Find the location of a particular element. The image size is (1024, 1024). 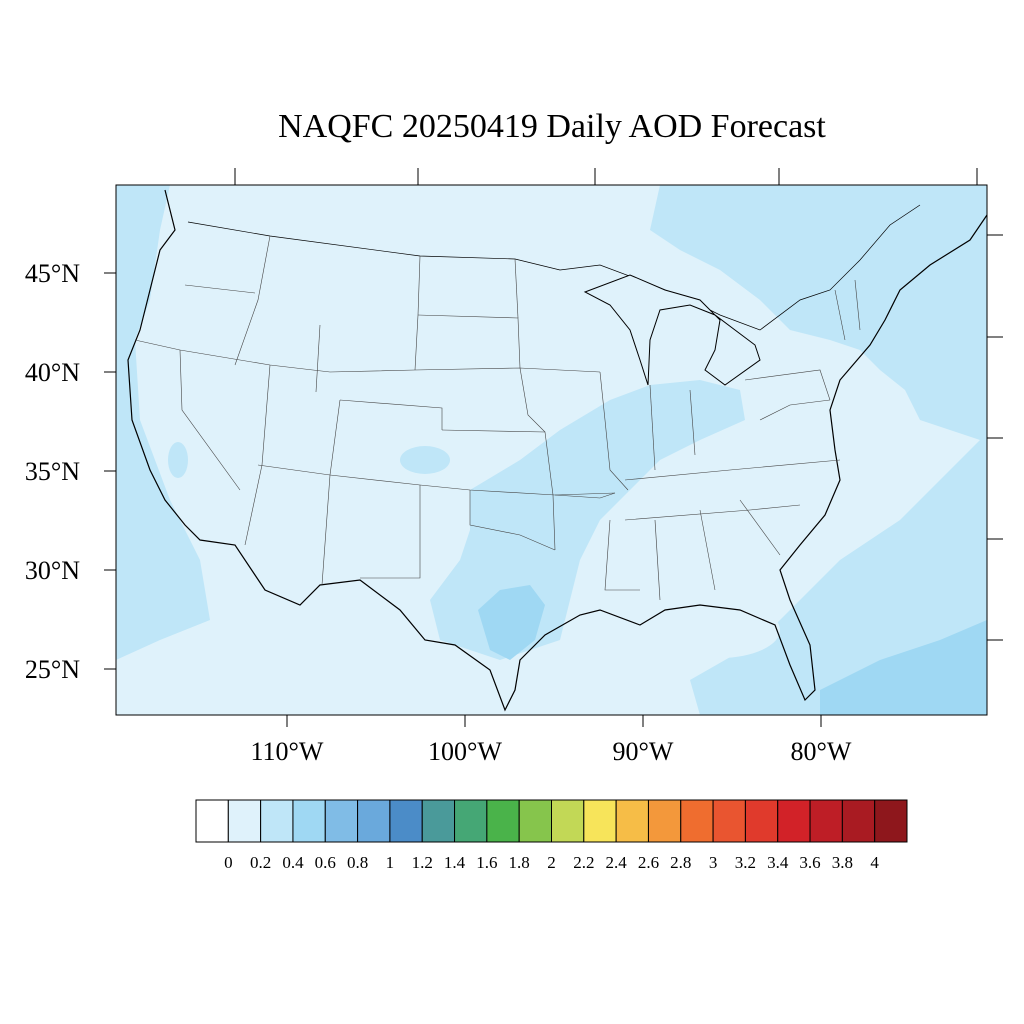

colorbar-tick-label: 1 is located at coordinates (390, 862).